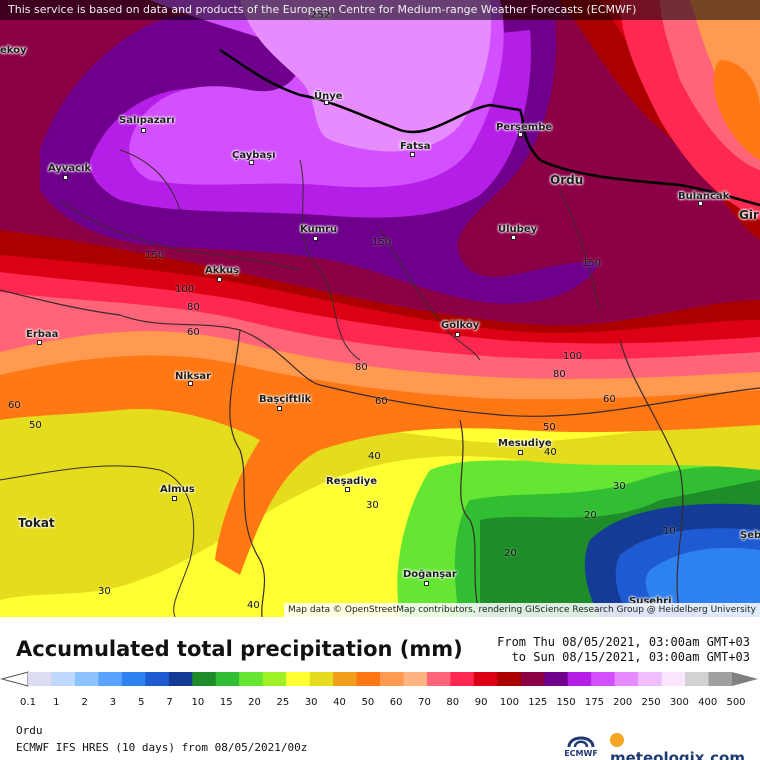 The height and width of the screenshot is (760, 760). What do you see at coordinates (311, 702) in the screenshot?
I see `scale-tick-label: 30` at bounding box center [311, 702].